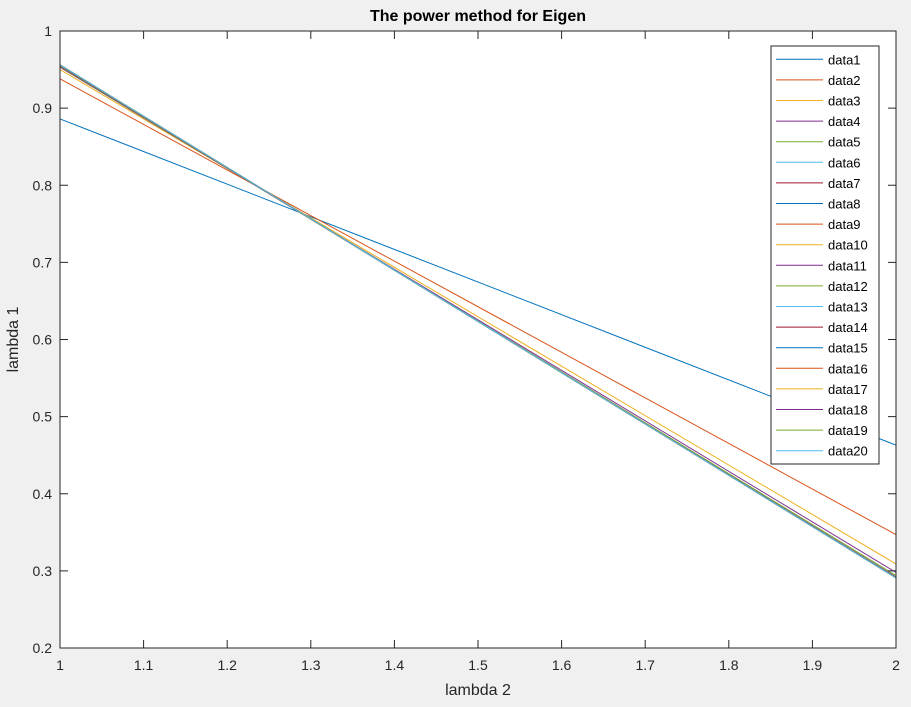 The width and height of the screenshot is (911, 707). I want to click on x-tick-label: 1, so click(60, 665).